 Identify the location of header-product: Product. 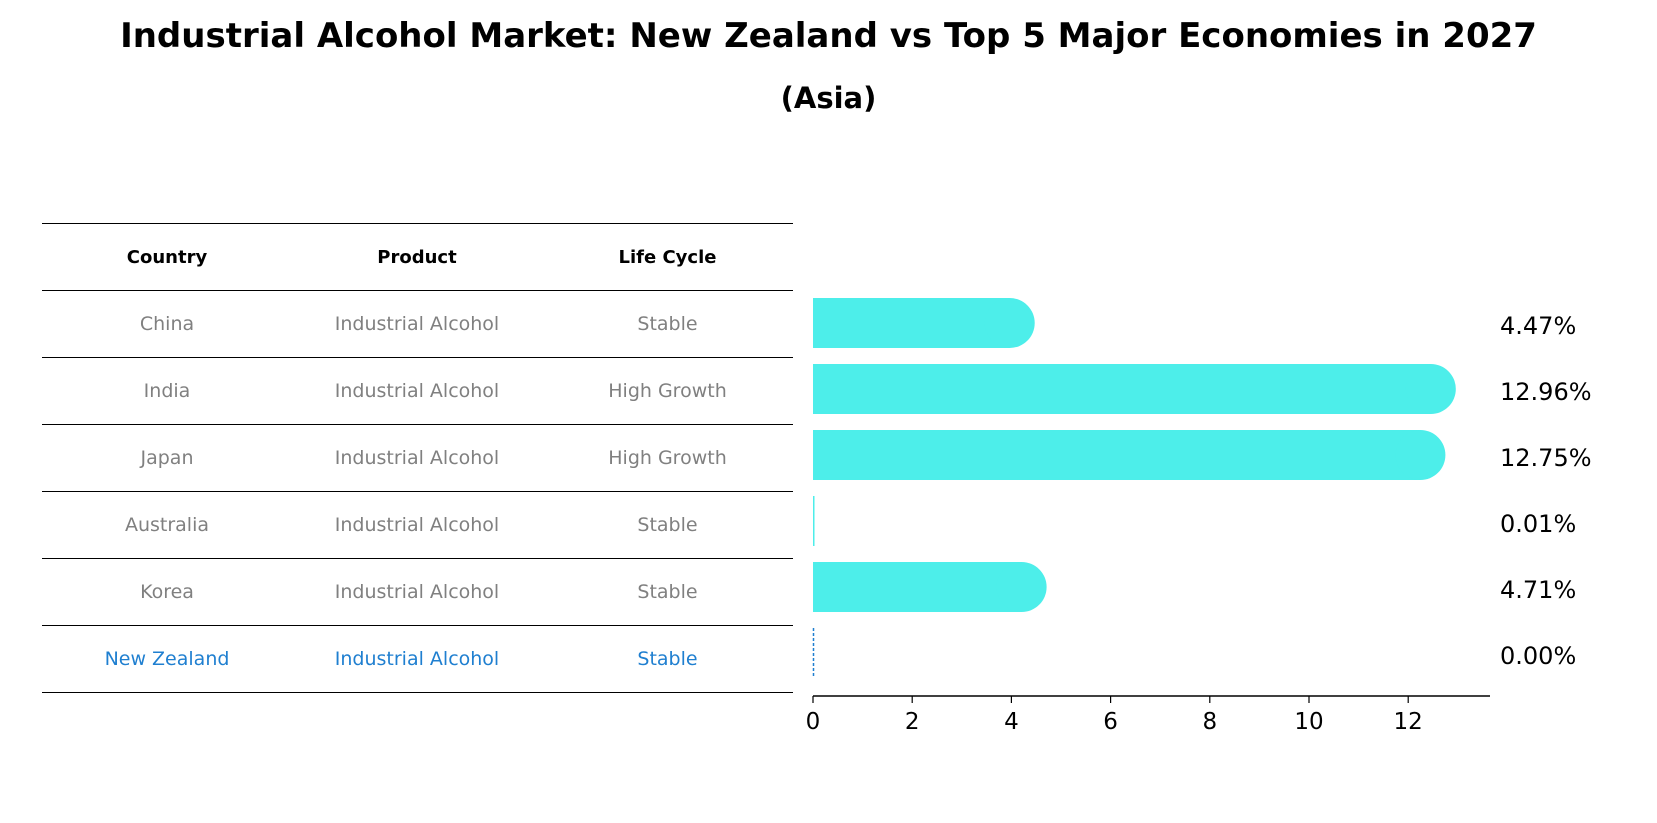
(417, 257).